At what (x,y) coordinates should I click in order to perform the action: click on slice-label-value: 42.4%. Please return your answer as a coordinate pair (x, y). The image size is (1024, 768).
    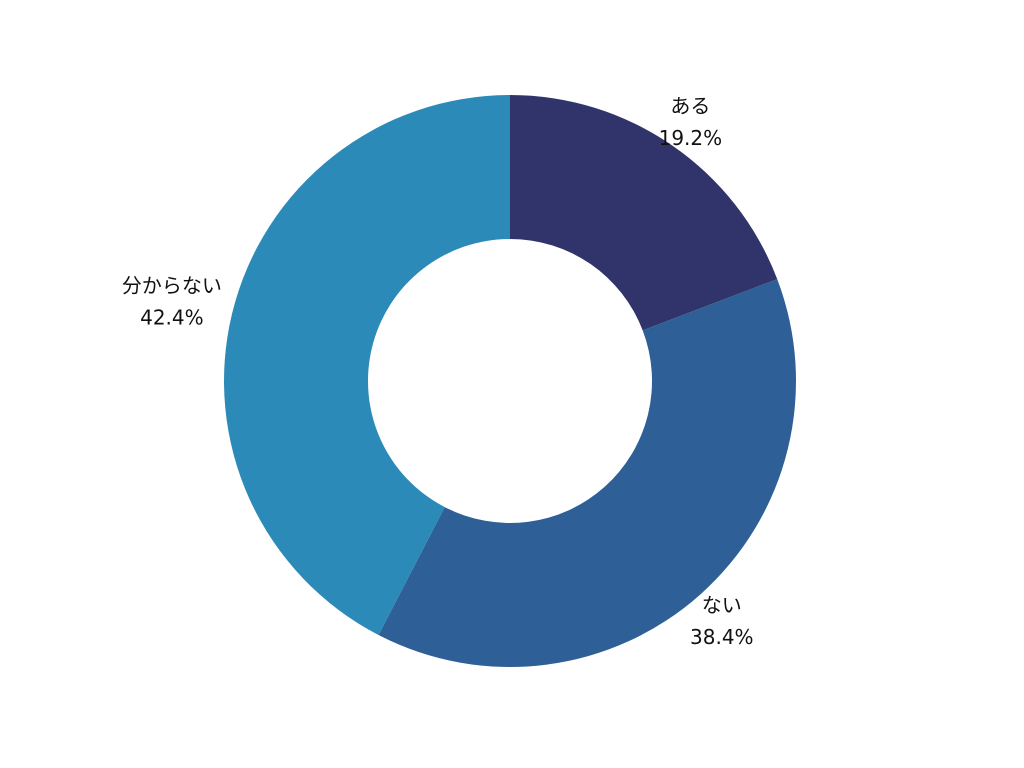
    Looking at the image, I should click on (172, 318).